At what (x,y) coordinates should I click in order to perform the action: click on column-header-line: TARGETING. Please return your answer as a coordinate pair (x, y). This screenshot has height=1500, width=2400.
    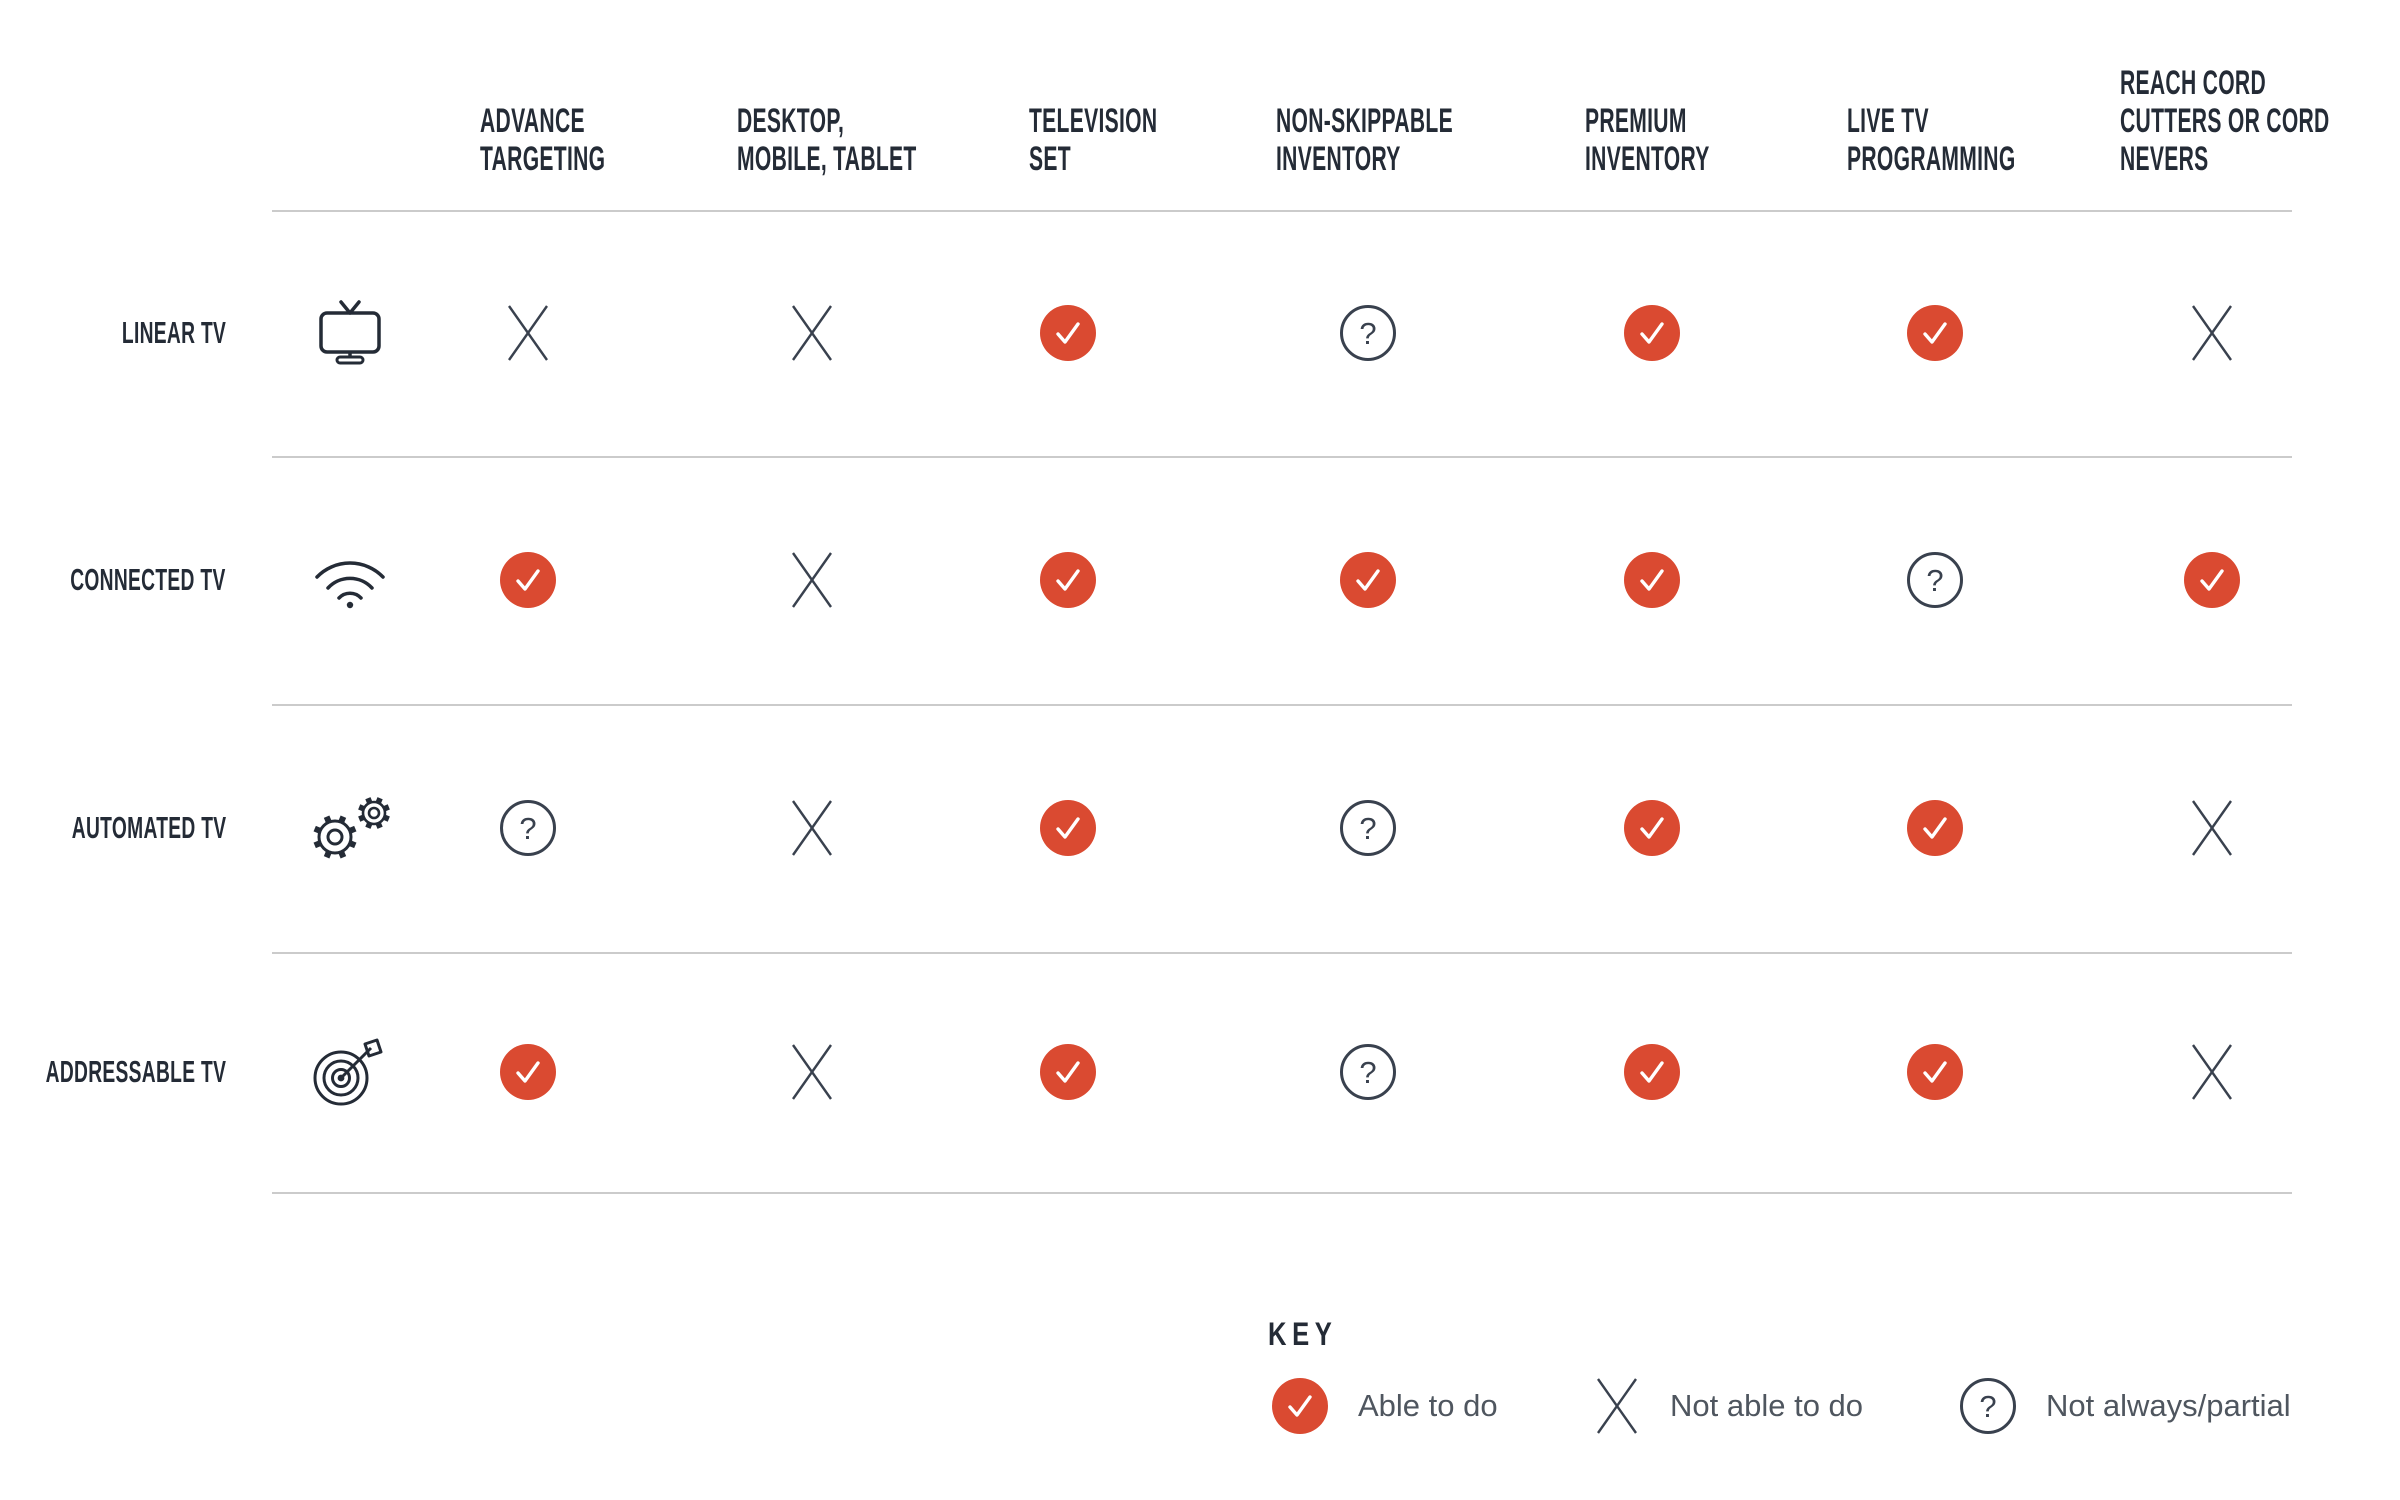
    Looking at the image, I should click on (543, 159).